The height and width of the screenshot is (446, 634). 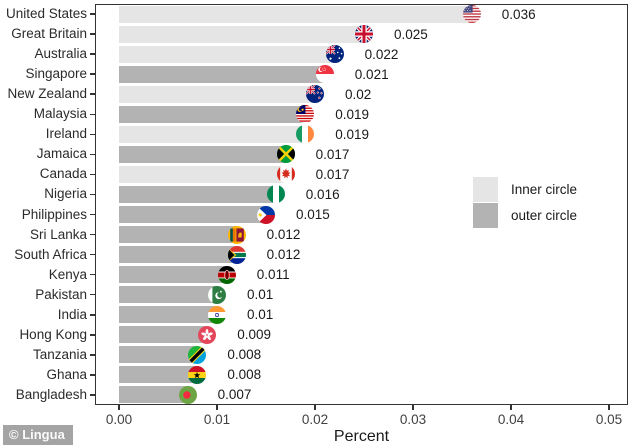 What do you see at coordinates (485, 215) in the screenshot?
I see `legend-swatch-outer` at bounding box center [485, 215].